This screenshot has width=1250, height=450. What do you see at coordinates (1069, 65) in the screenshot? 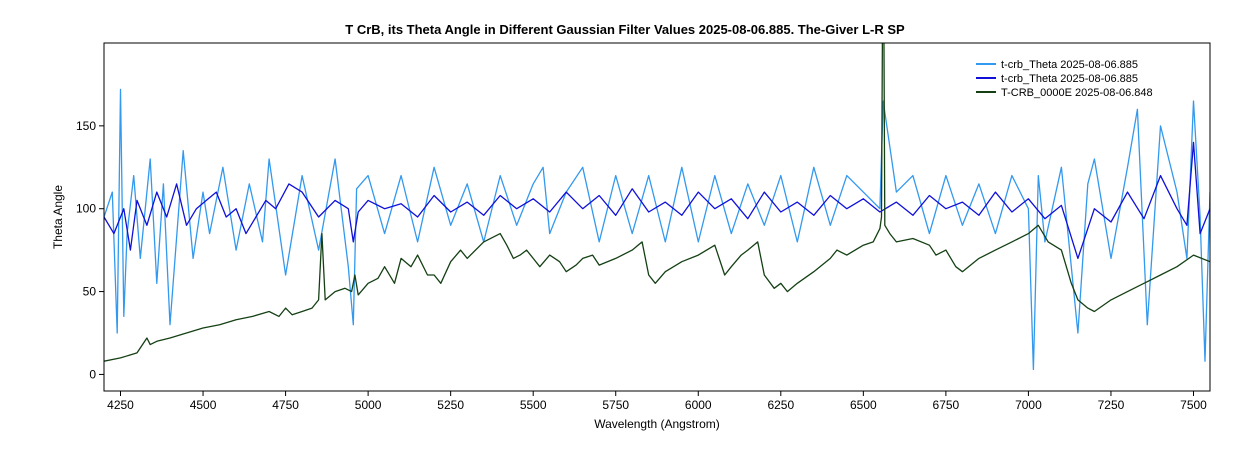
I see `legend-label-1: t-crb_Theta 2025-08-06.885` at bounding box center [1069, 65].